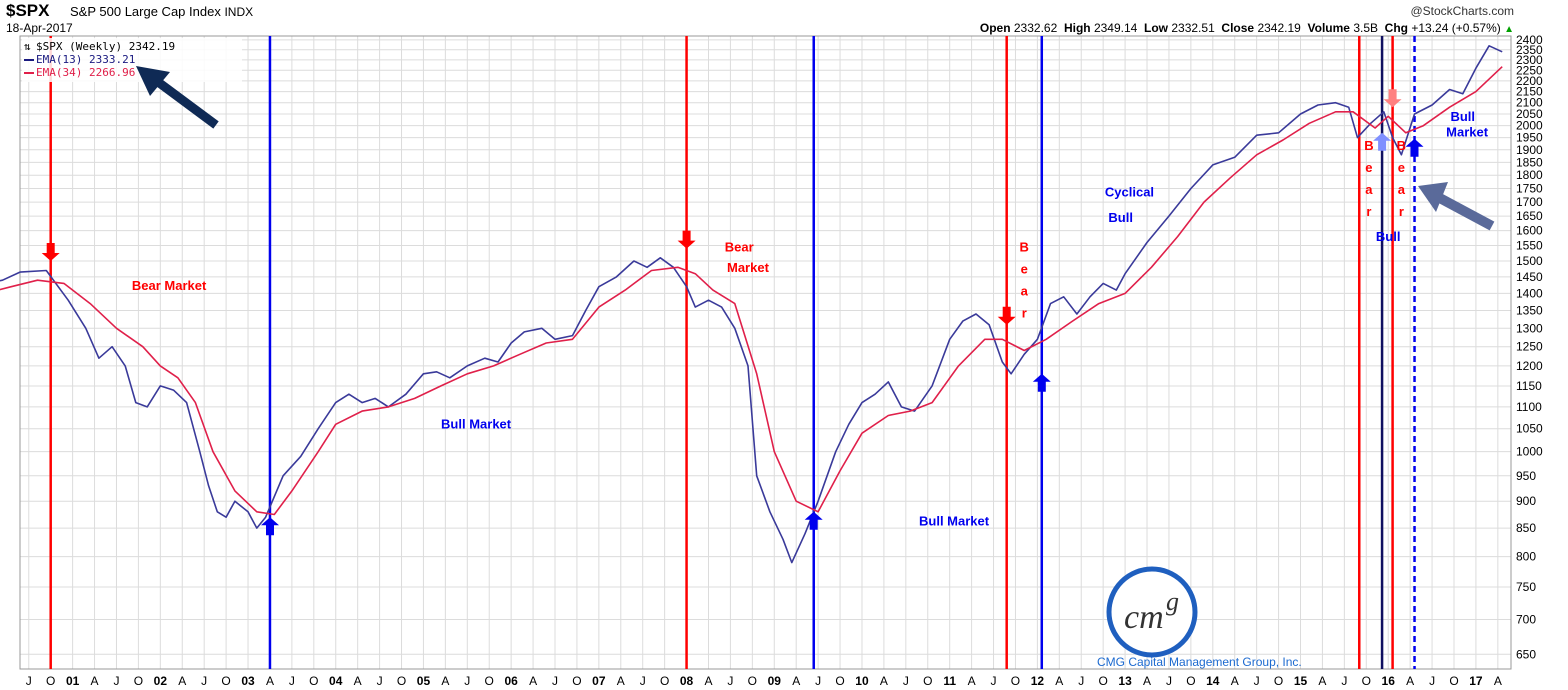  Describe the element at coordinates (1526, 501) in the screenshot. I see `y-tick-label: 900` at that location.